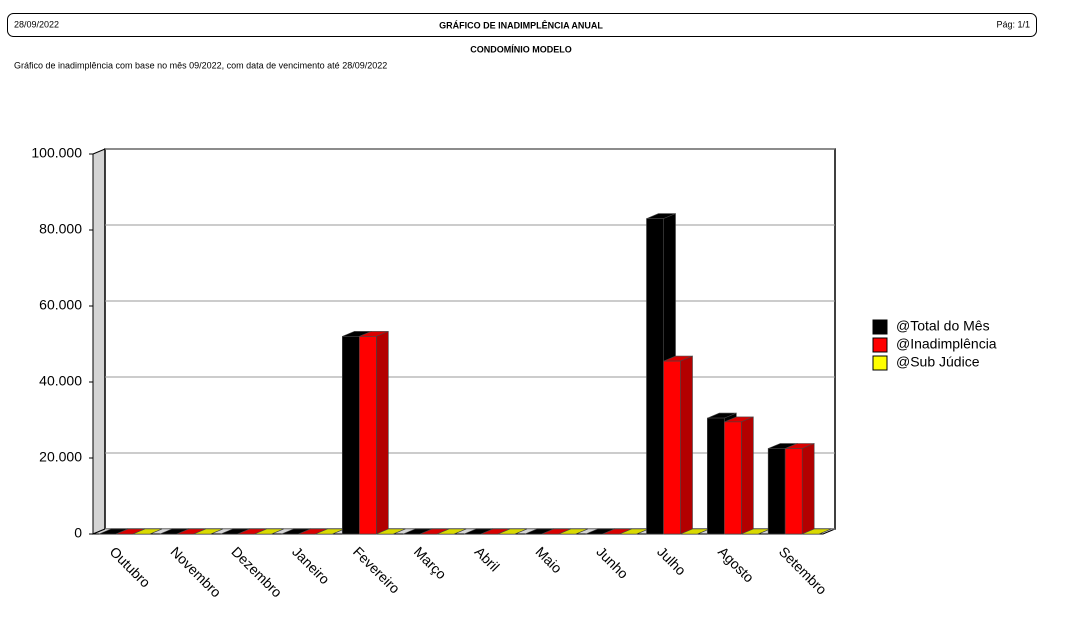 The width and height of the screenshot is (1088, 637). What do you see at coordinates (60, 305) in the screenshot?
I see `y-tick-label: 60.000` at bounding box center [60, 305].